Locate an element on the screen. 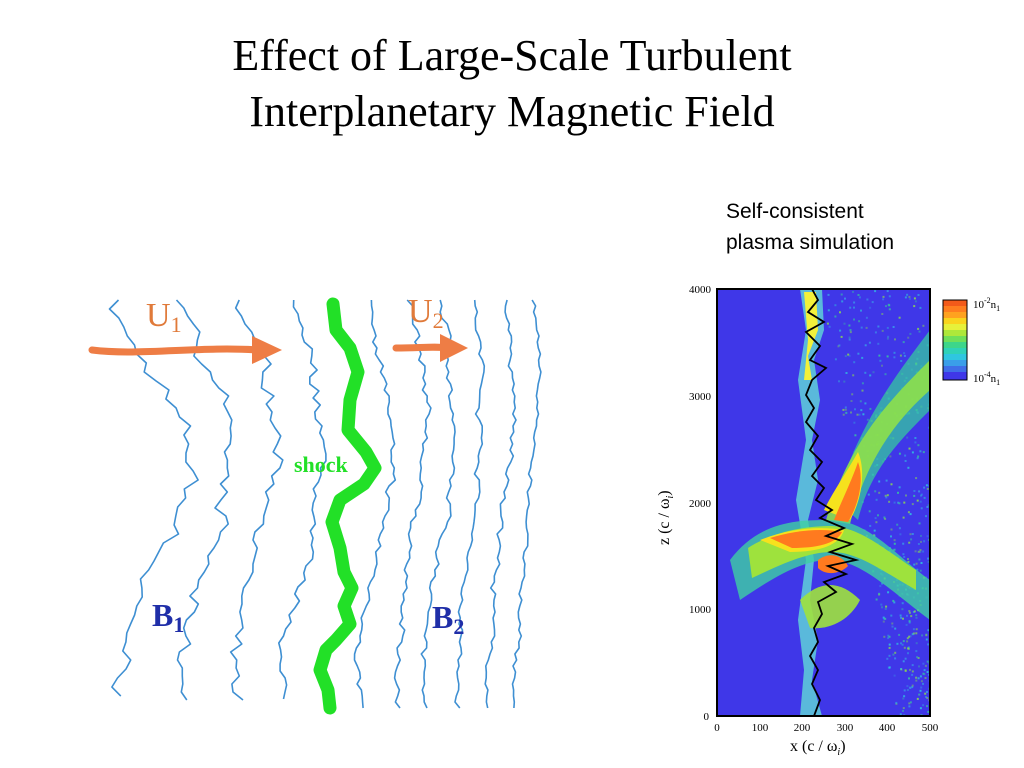  downstream-plume is located at coordinates (830, 479).